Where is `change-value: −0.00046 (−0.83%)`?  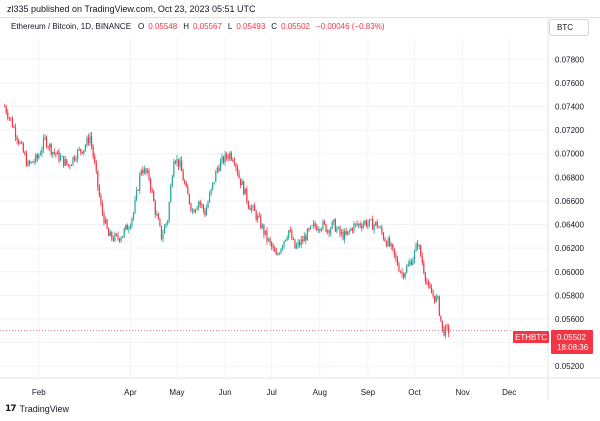
change-value: −0.00046 (−0.83%) is located at coordinates (350, 26).